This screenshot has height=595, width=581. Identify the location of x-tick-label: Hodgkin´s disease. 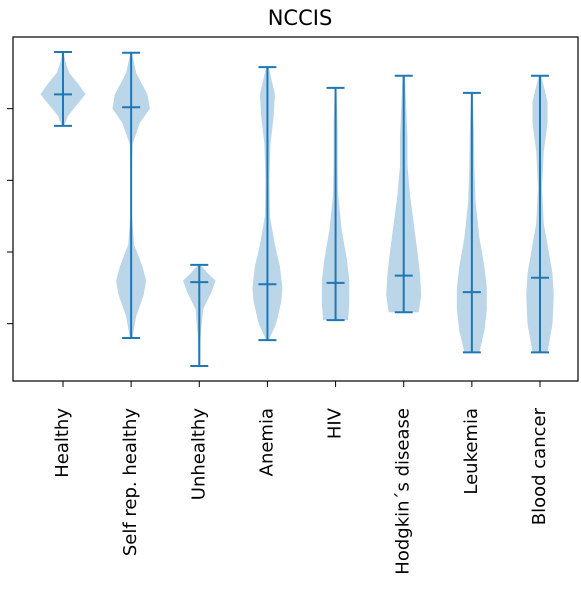
(403, 491).